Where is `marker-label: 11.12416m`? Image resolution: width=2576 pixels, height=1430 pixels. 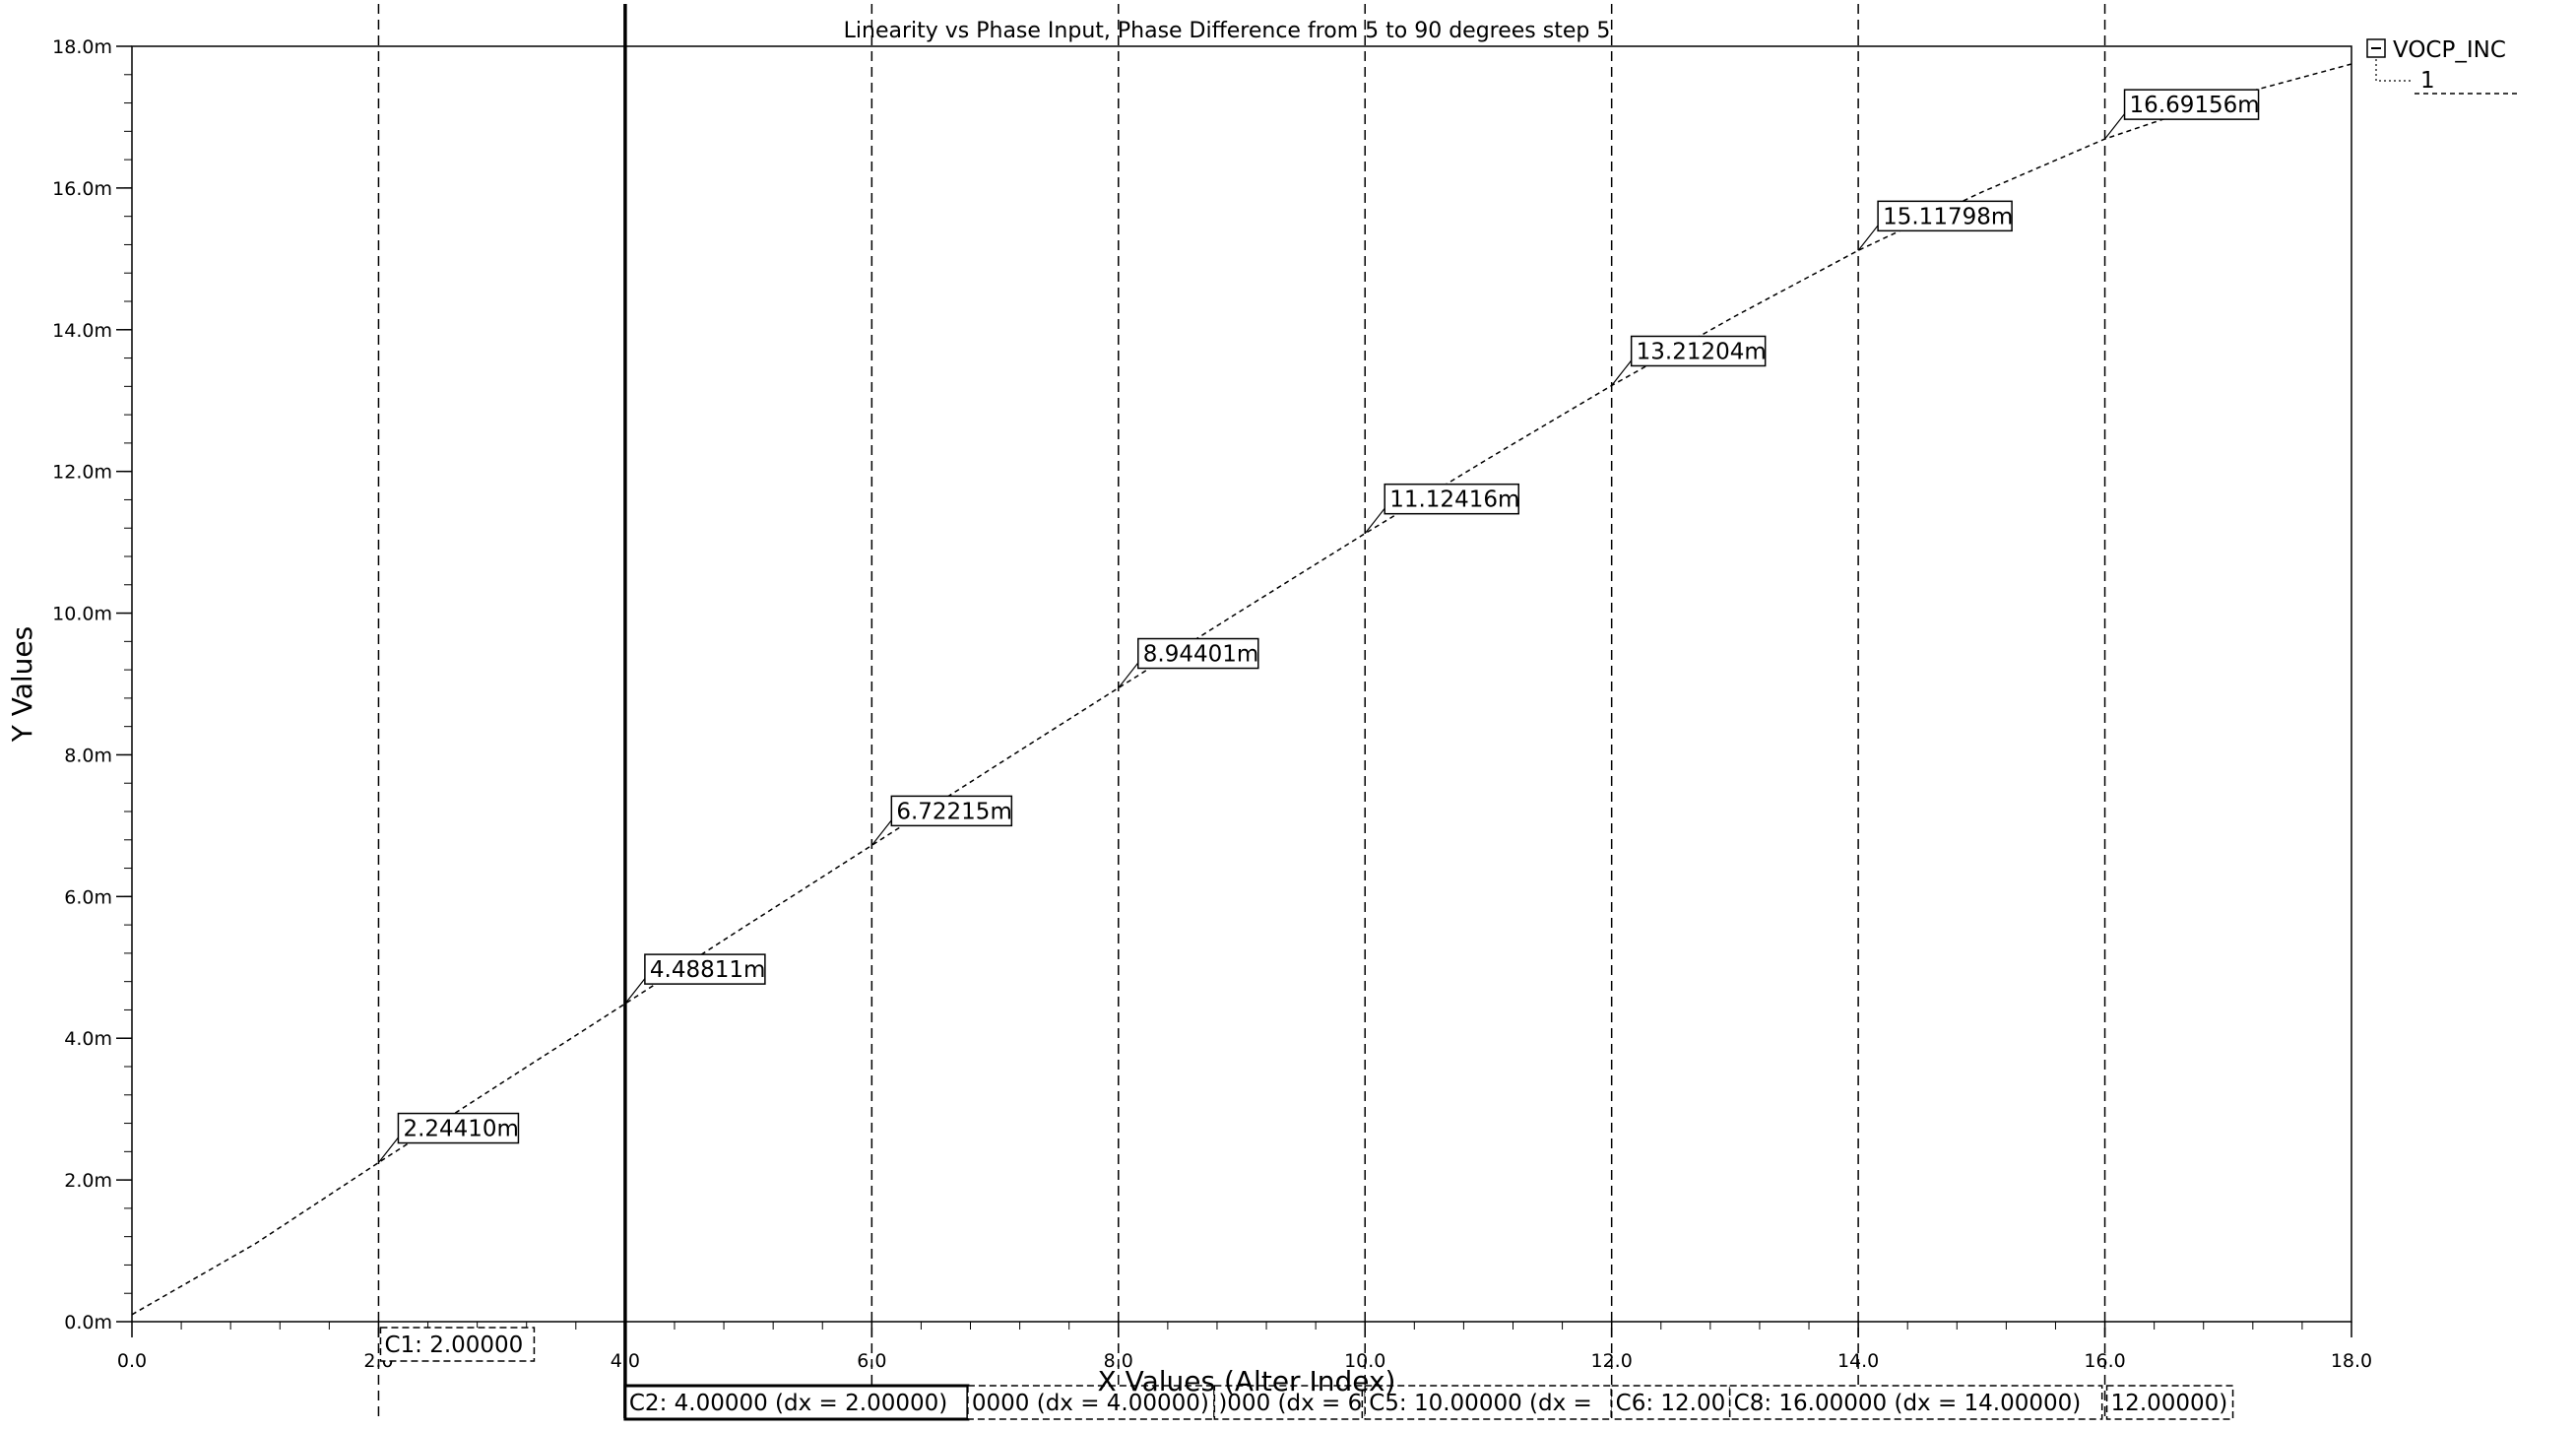 marker-label: 11.12416m is located at coordinates (1454, 500).